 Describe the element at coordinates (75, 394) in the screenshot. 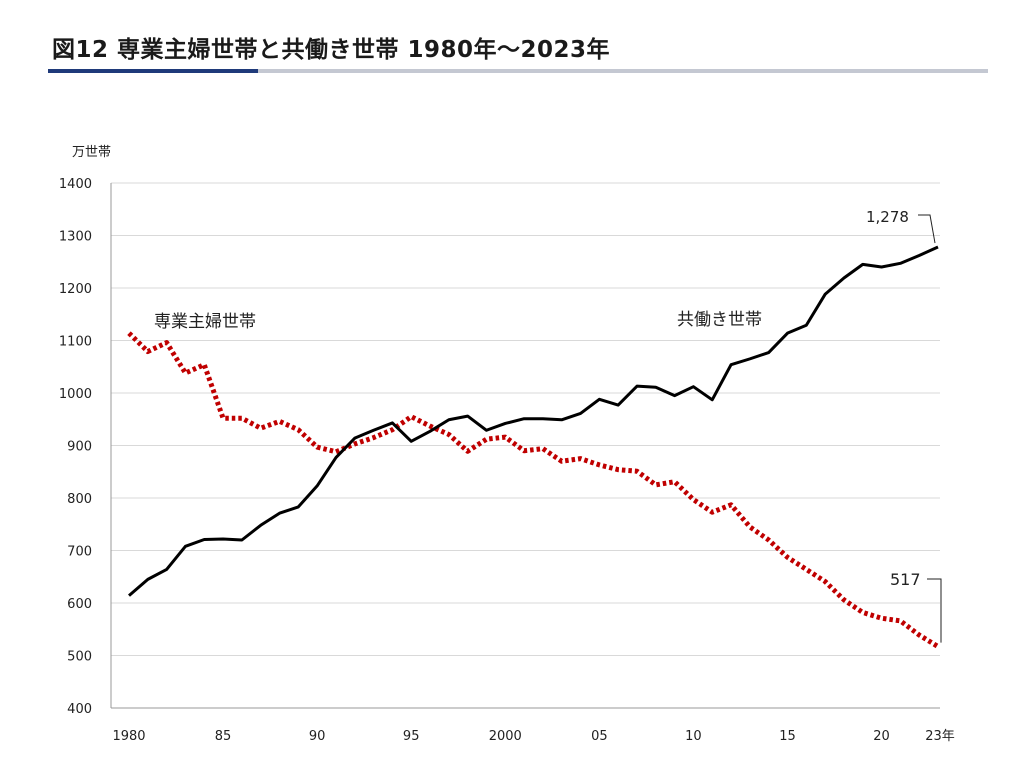

I see `y-tick-label: 1000` at that location.